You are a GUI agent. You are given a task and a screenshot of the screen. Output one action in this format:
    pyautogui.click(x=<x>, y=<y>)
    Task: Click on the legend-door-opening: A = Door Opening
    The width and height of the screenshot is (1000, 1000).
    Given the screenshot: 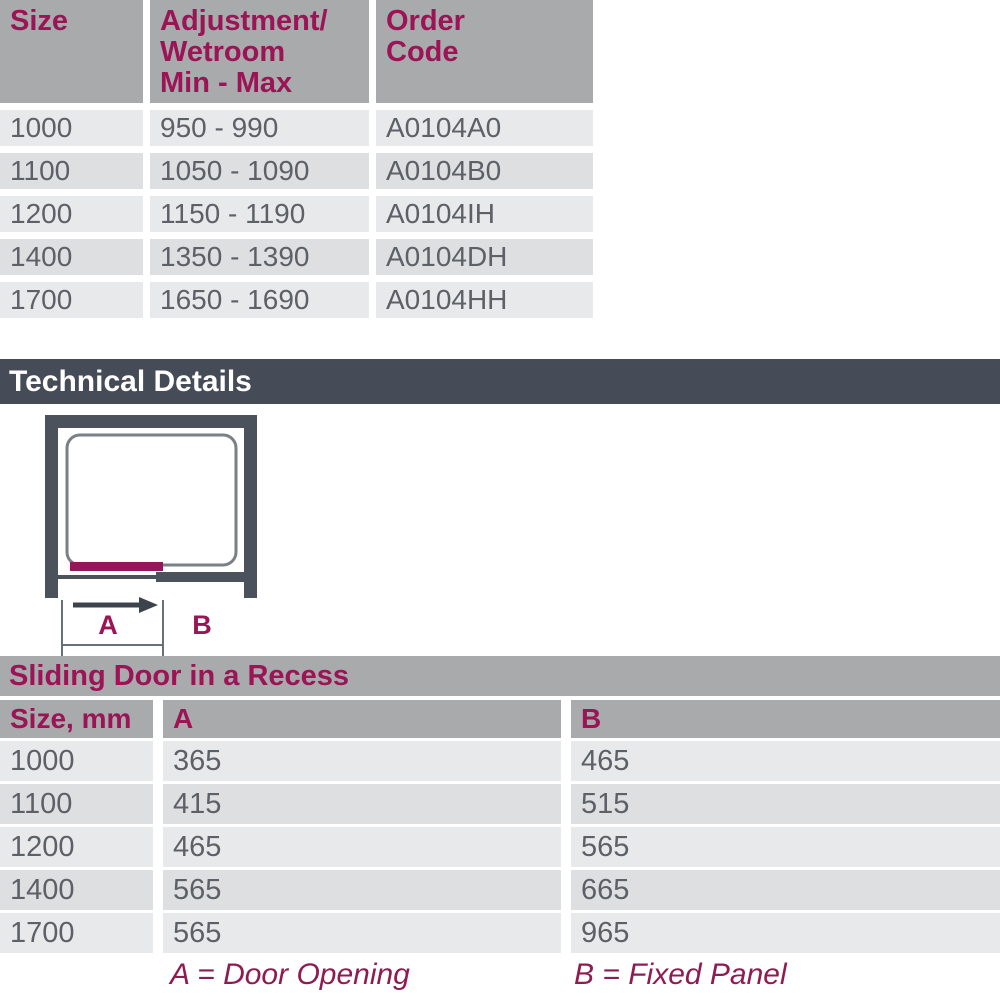 What is the action you would take?
    pyautogui.click(x=290, y=974)
    